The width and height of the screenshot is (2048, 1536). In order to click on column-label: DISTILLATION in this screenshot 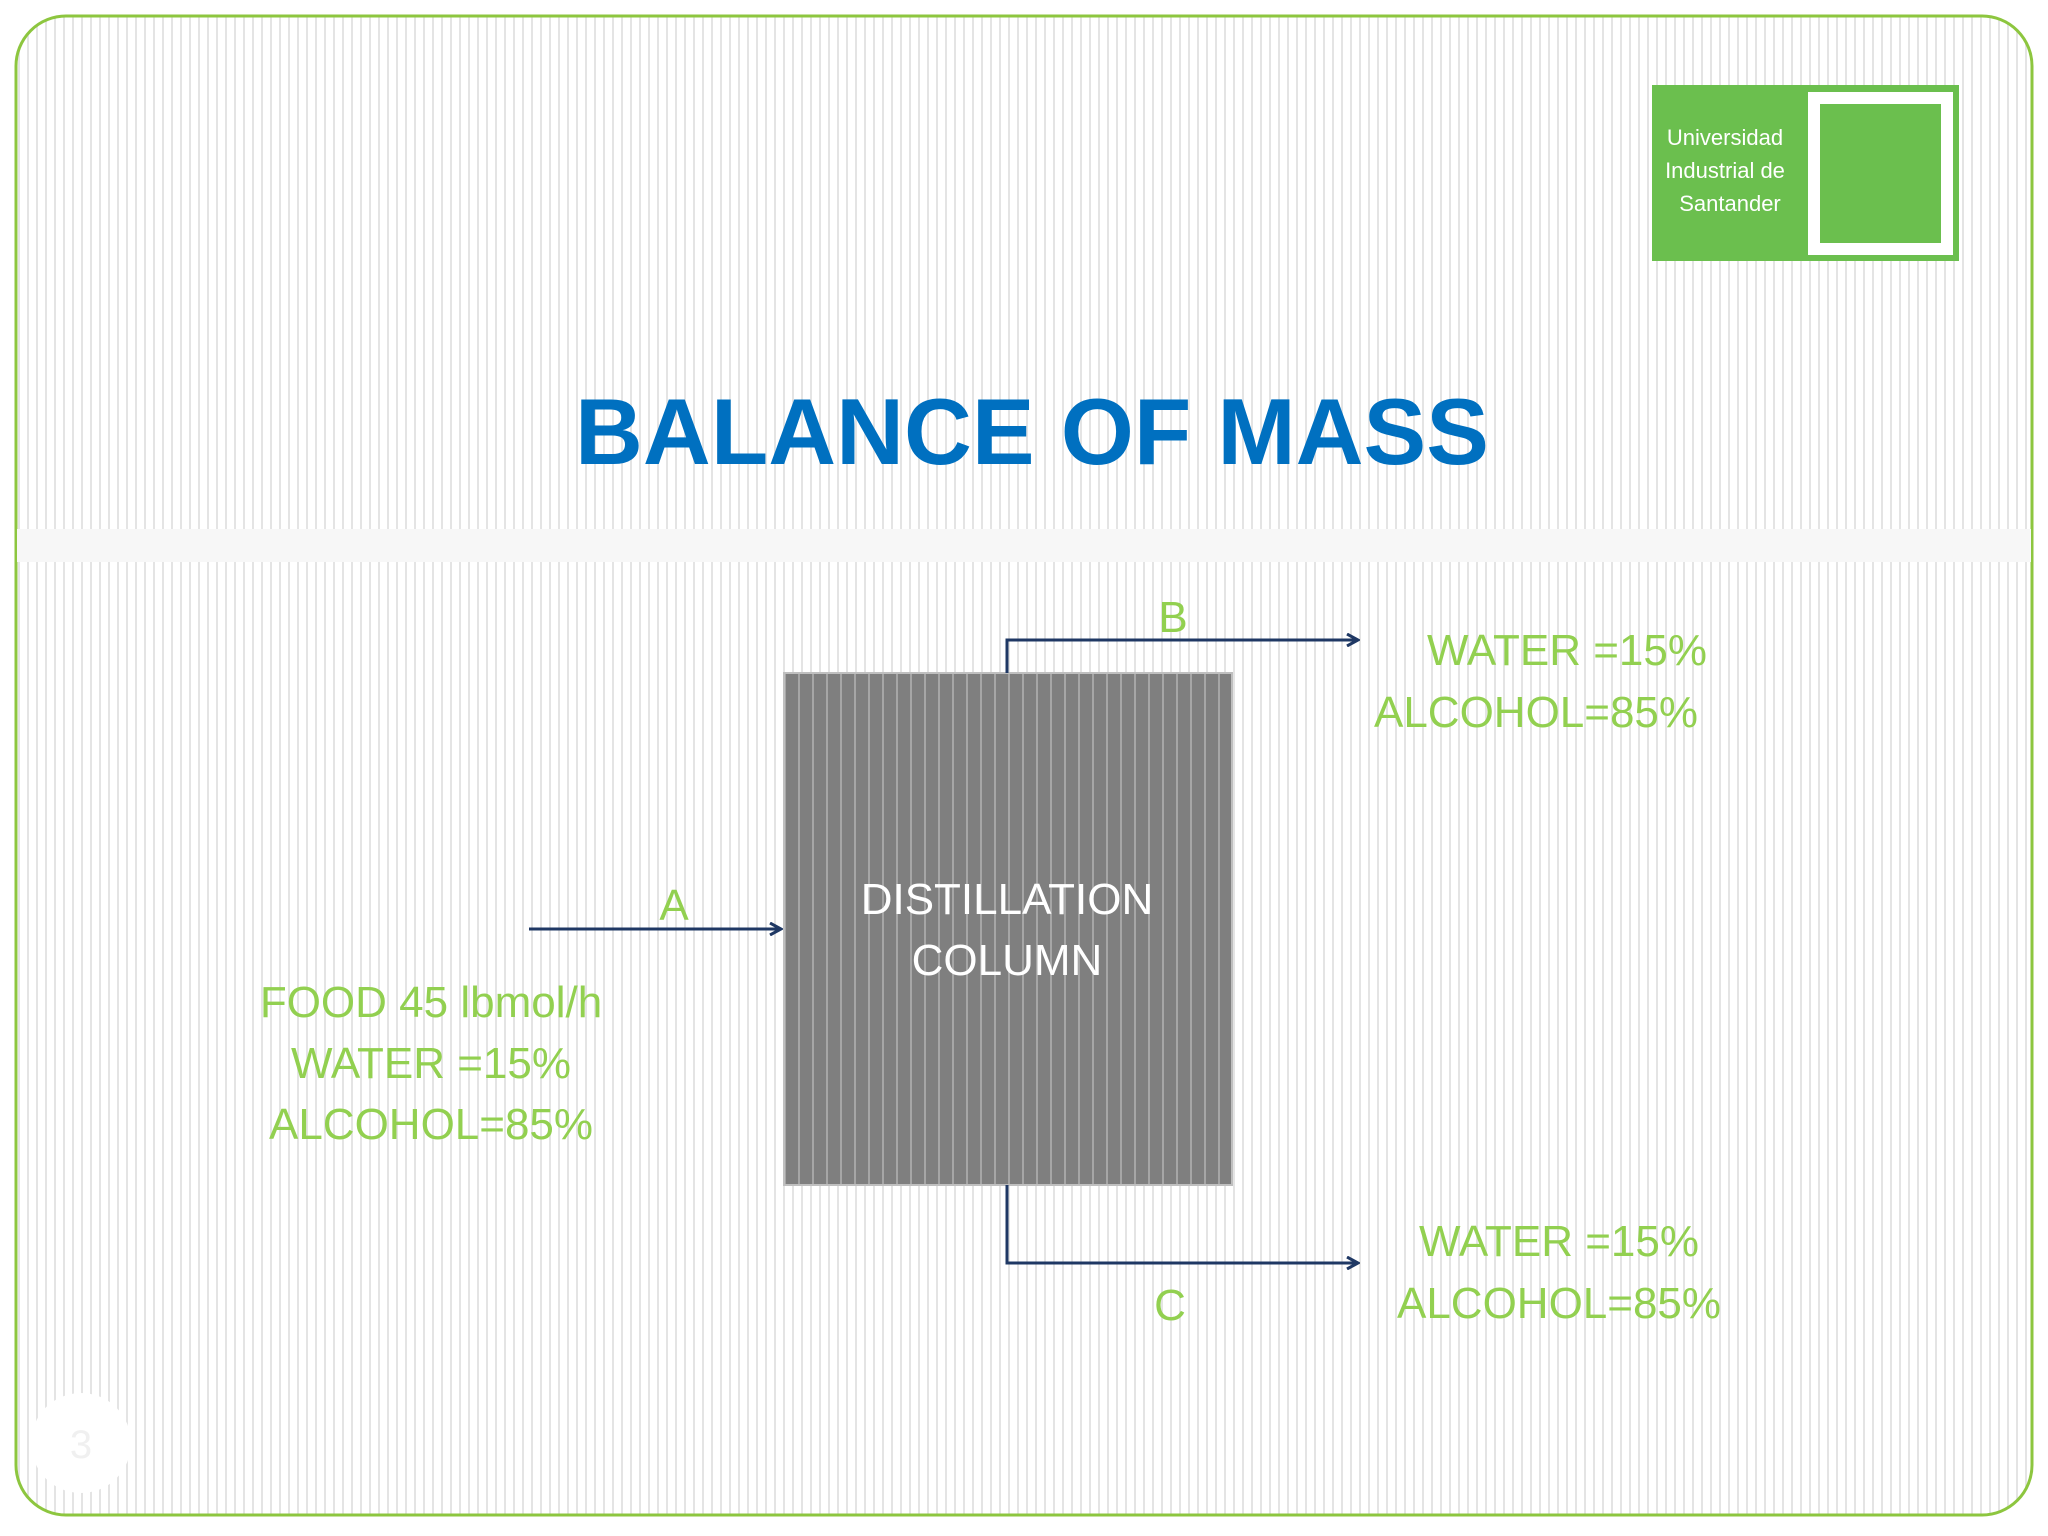, I will do `click(1007, 899)`.